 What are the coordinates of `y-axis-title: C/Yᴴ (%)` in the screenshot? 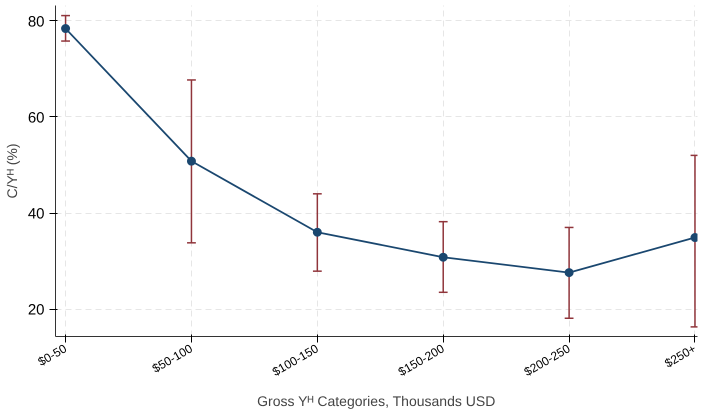 It's located at (12, 170).